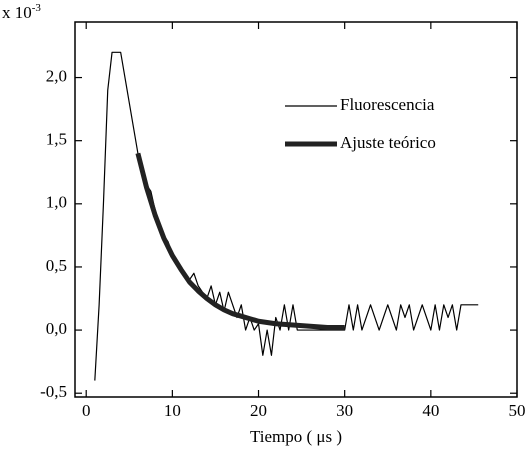 This screenshot has height=457, width=531. What do you see at coordinates (430, 410) in the screenshot?
I see `x-tick-label: 40` at bounding box center [430, 410].